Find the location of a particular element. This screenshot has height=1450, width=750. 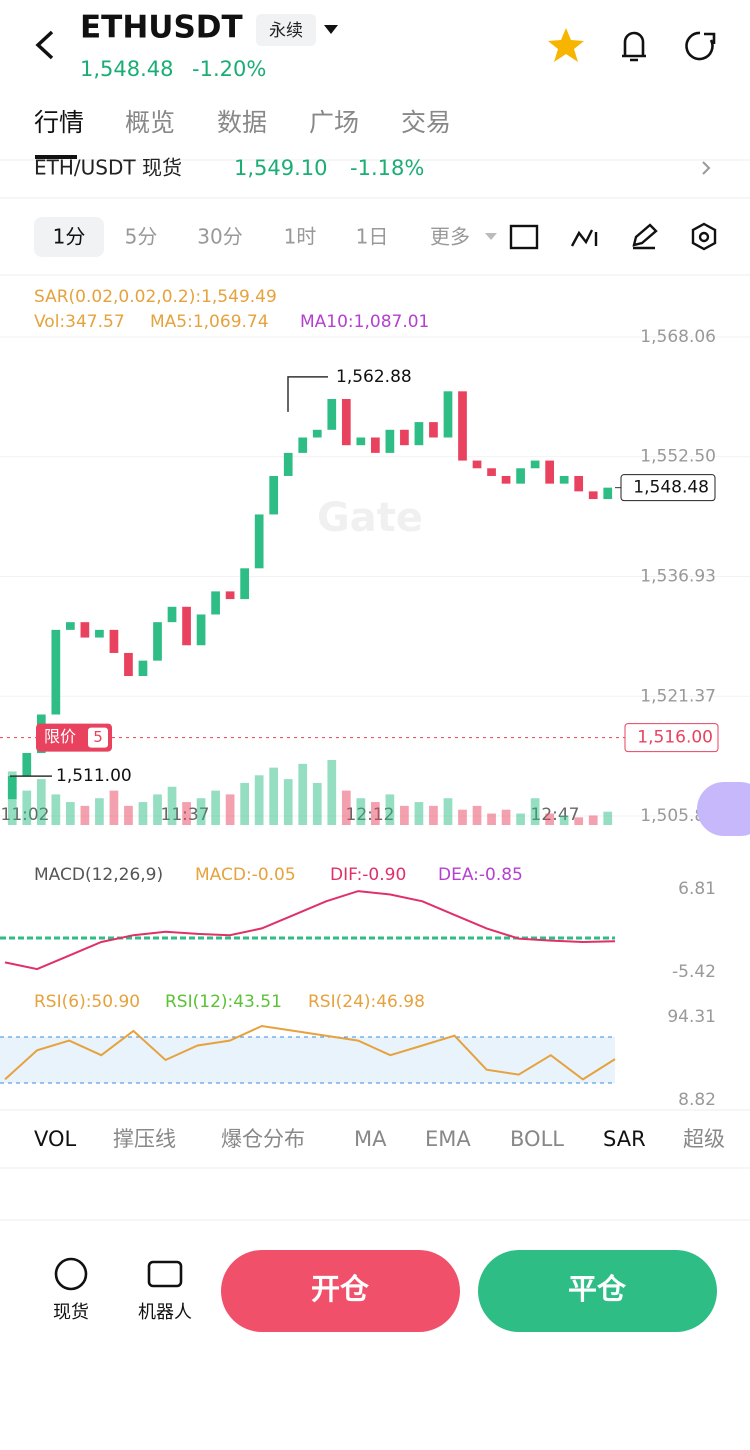

spot-price: 1,549.10 is located at coordinates (281, 168).